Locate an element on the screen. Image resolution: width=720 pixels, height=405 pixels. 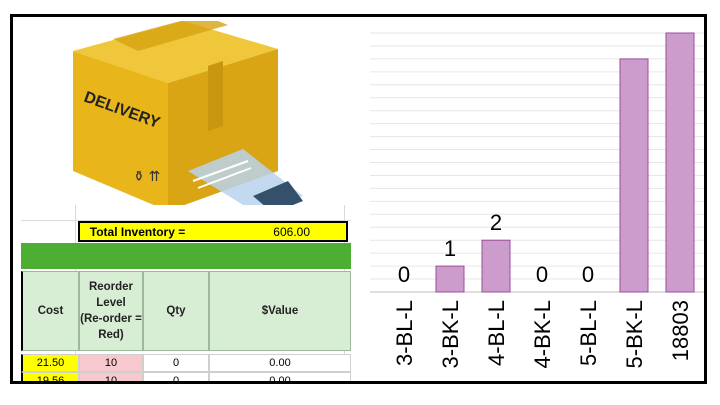
x-tick-label: 3-BK-L is located at coordinates (450, 334).